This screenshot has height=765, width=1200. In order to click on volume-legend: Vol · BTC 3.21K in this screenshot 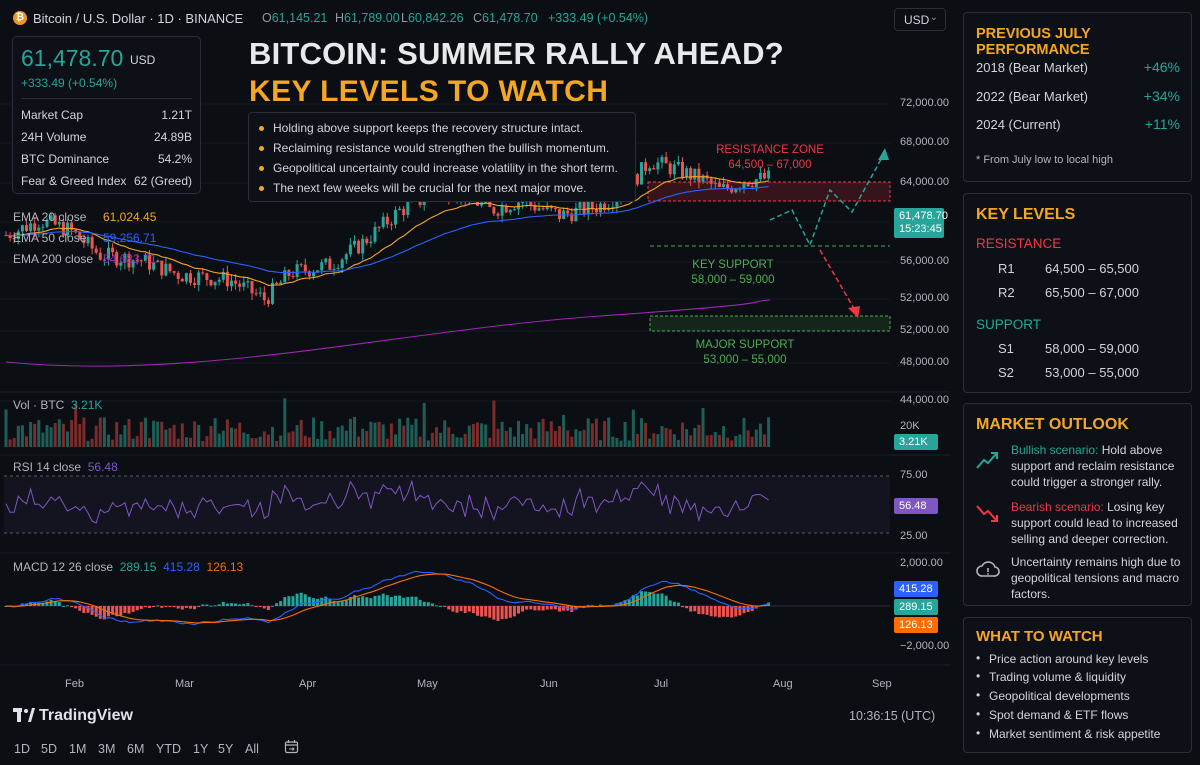, I will do `click(58, 405)`.